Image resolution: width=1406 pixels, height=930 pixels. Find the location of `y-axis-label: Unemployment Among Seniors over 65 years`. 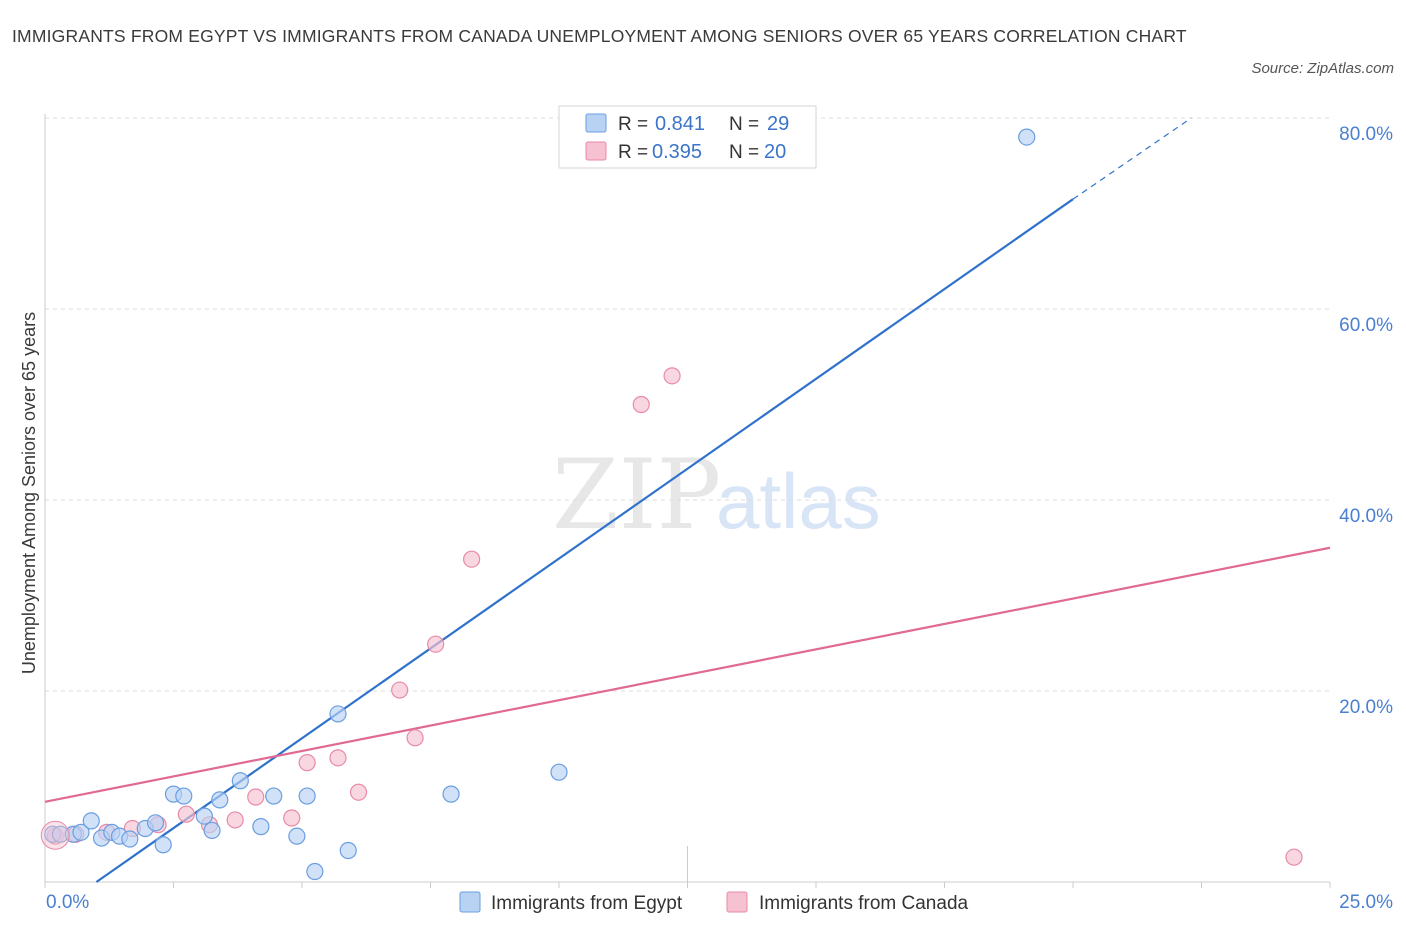

y-axis-label: Unemployment Among Seniors over 65 years is located at coordinates (29, 493).